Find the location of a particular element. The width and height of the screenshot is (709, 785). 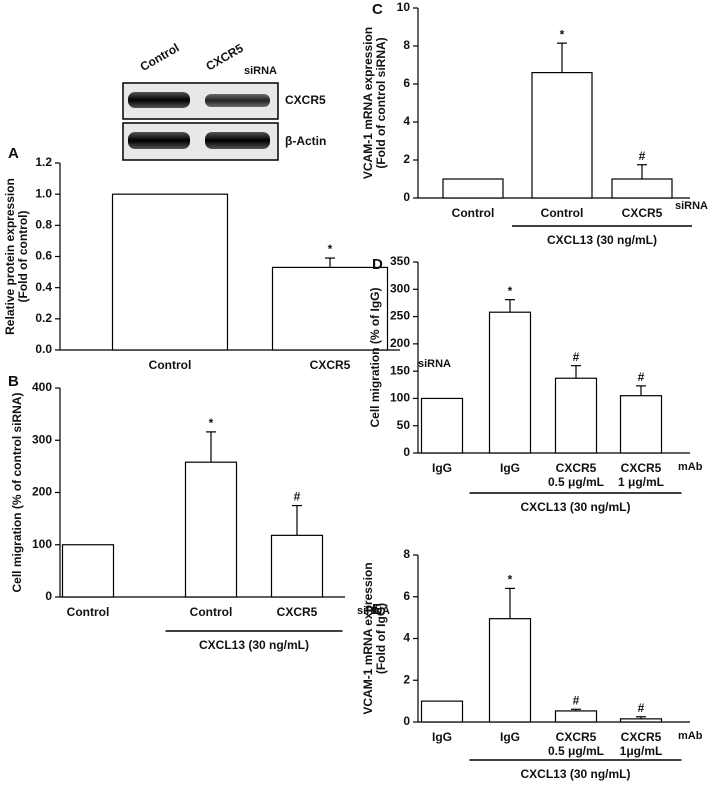

y-tick-label: 250 is located at coordinates (400, 316).